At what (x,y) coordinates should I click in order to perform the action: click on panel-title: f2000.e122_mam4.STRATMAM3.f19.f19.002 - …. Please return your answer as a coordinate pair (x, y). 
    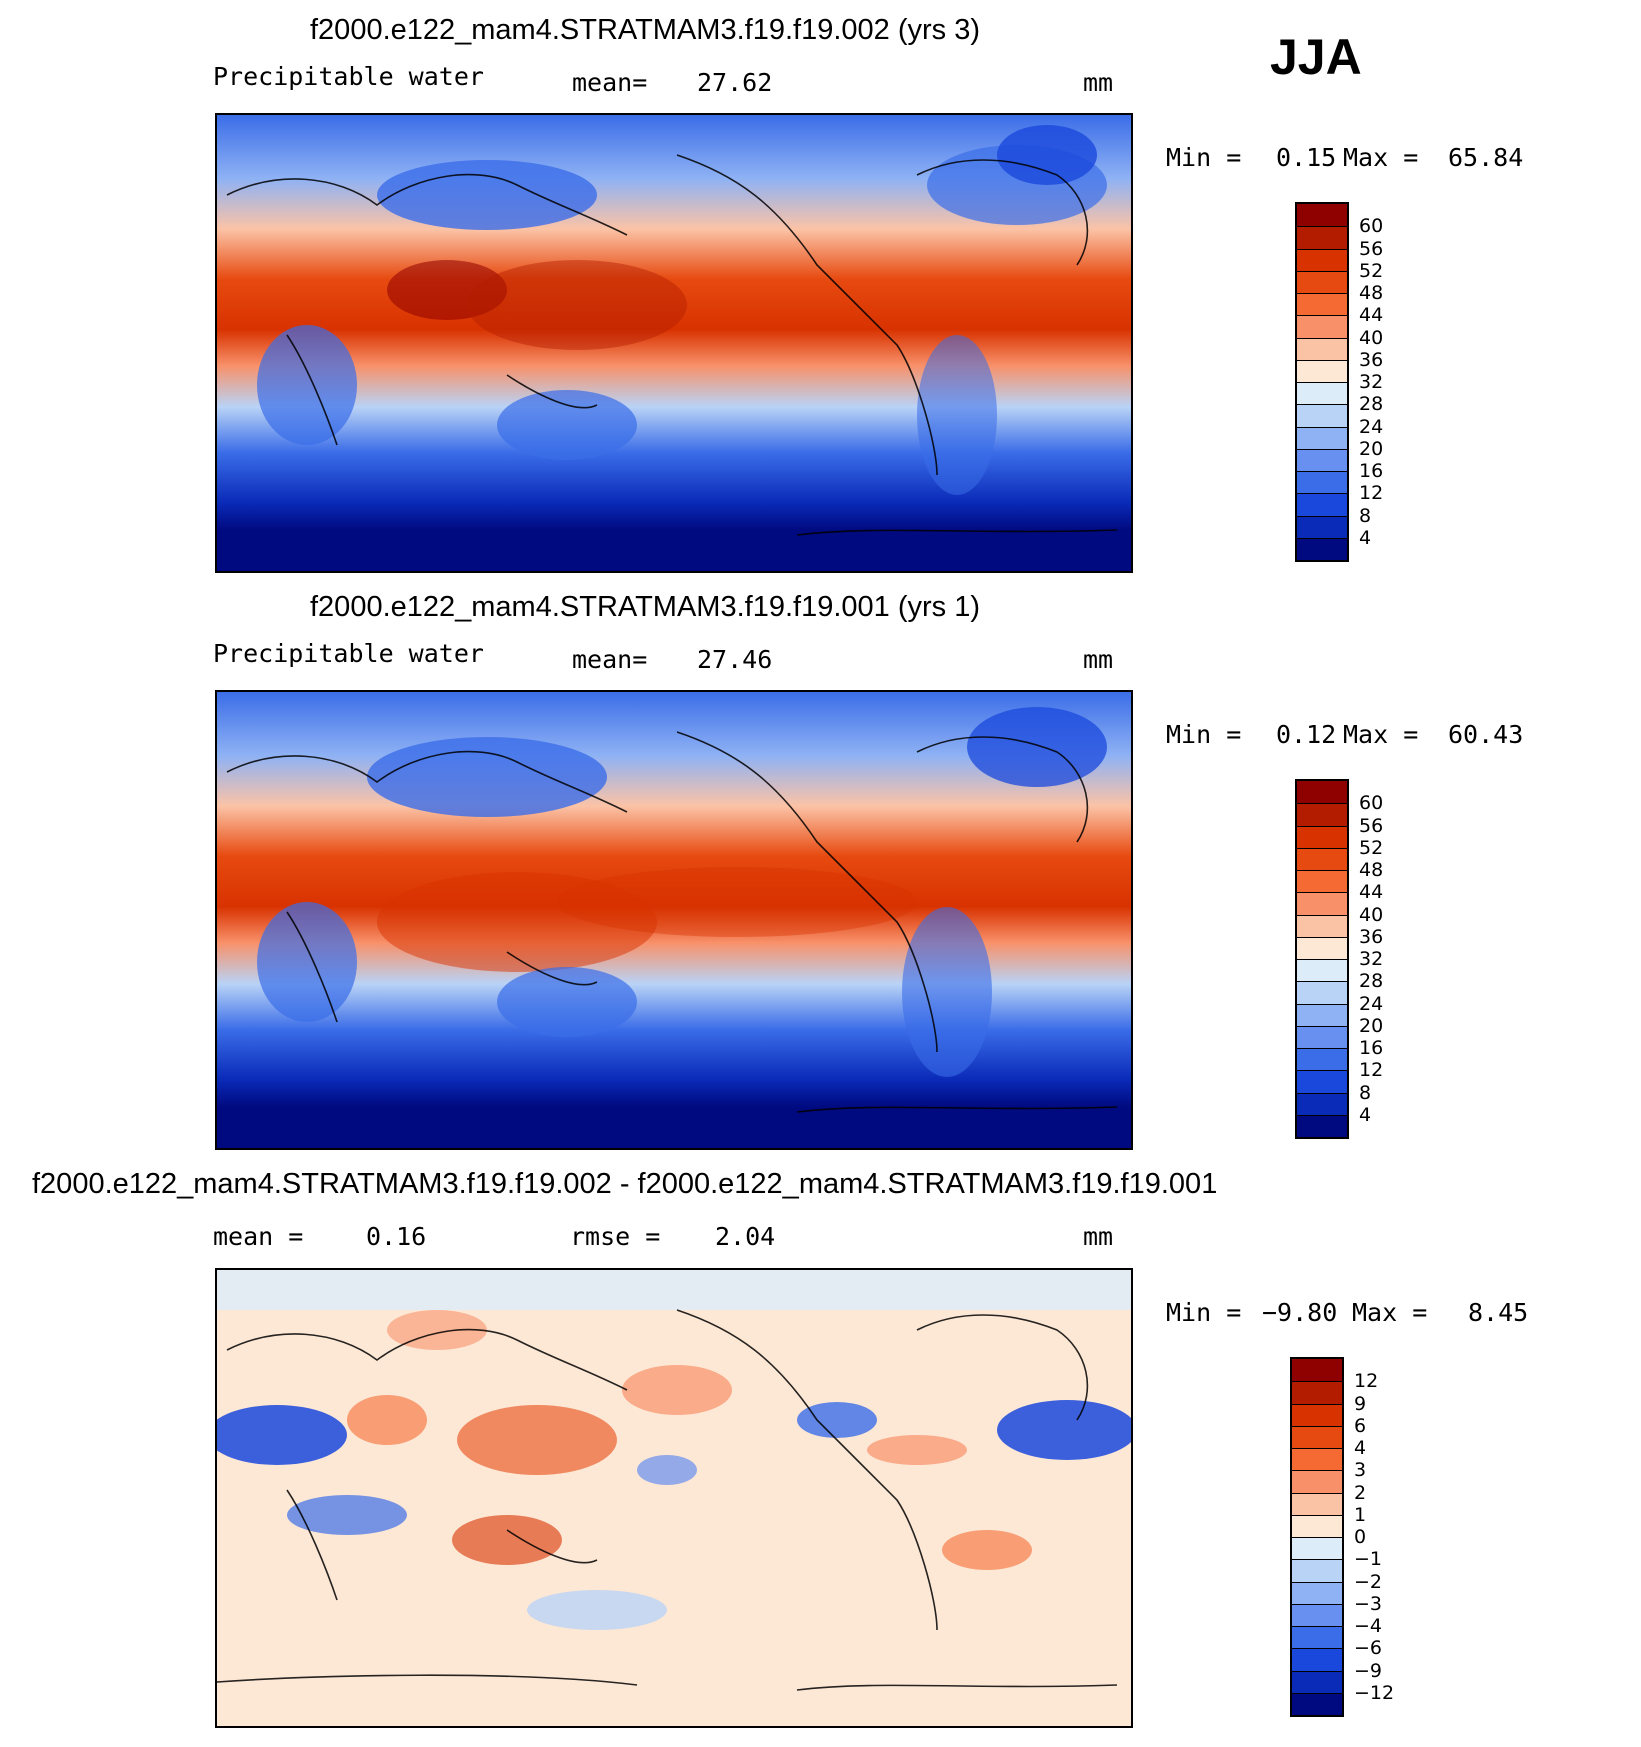
    Looking at the image, I should click on (625, 1184).